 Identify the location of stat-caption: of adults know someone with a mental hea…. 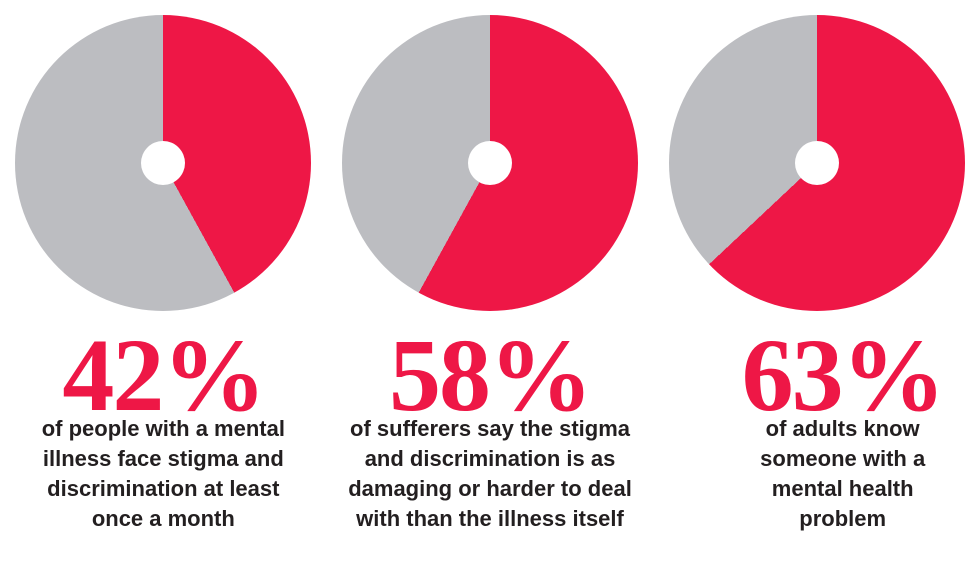
(843, 473).